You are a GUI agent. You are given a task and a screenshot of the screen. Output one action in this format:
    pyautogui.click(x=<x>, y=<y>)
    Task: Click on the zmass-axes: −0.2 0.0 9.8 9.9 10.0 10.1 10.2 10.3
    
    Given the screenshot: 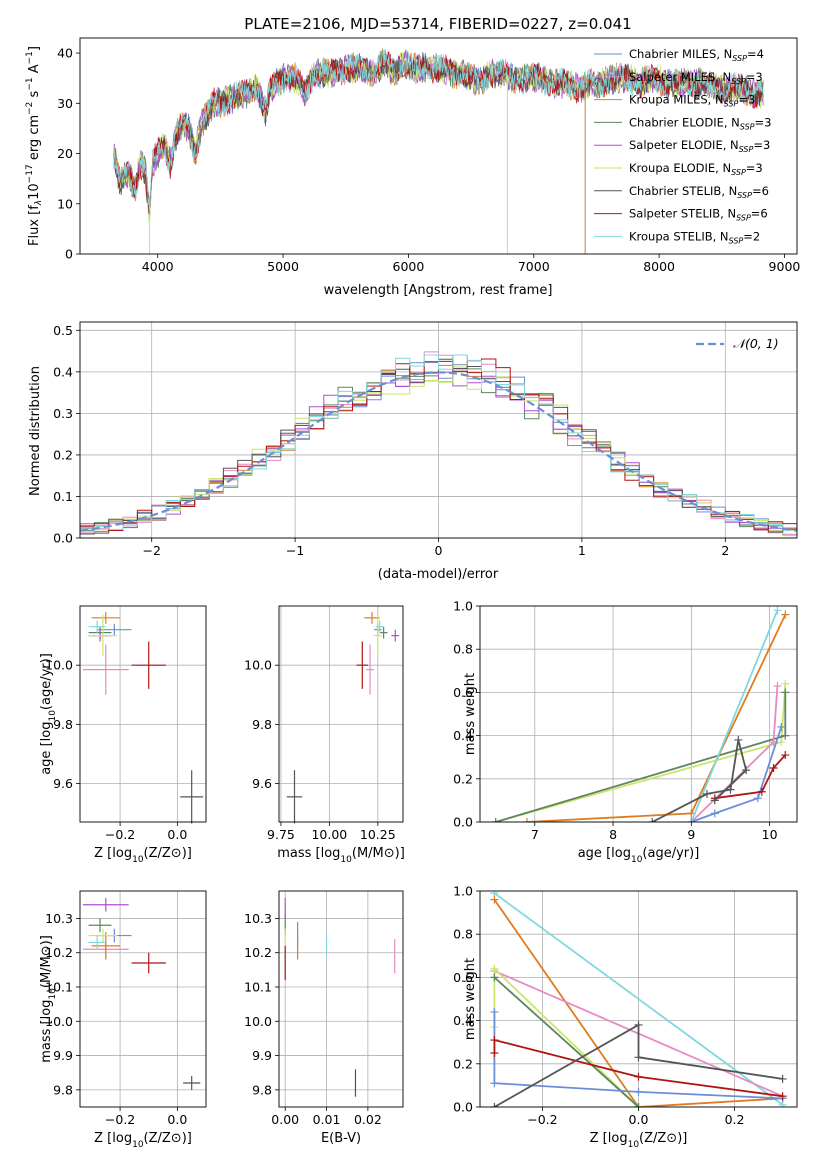 What is the action you would take?
    pyautogui.click(x=125, y=1009)
    